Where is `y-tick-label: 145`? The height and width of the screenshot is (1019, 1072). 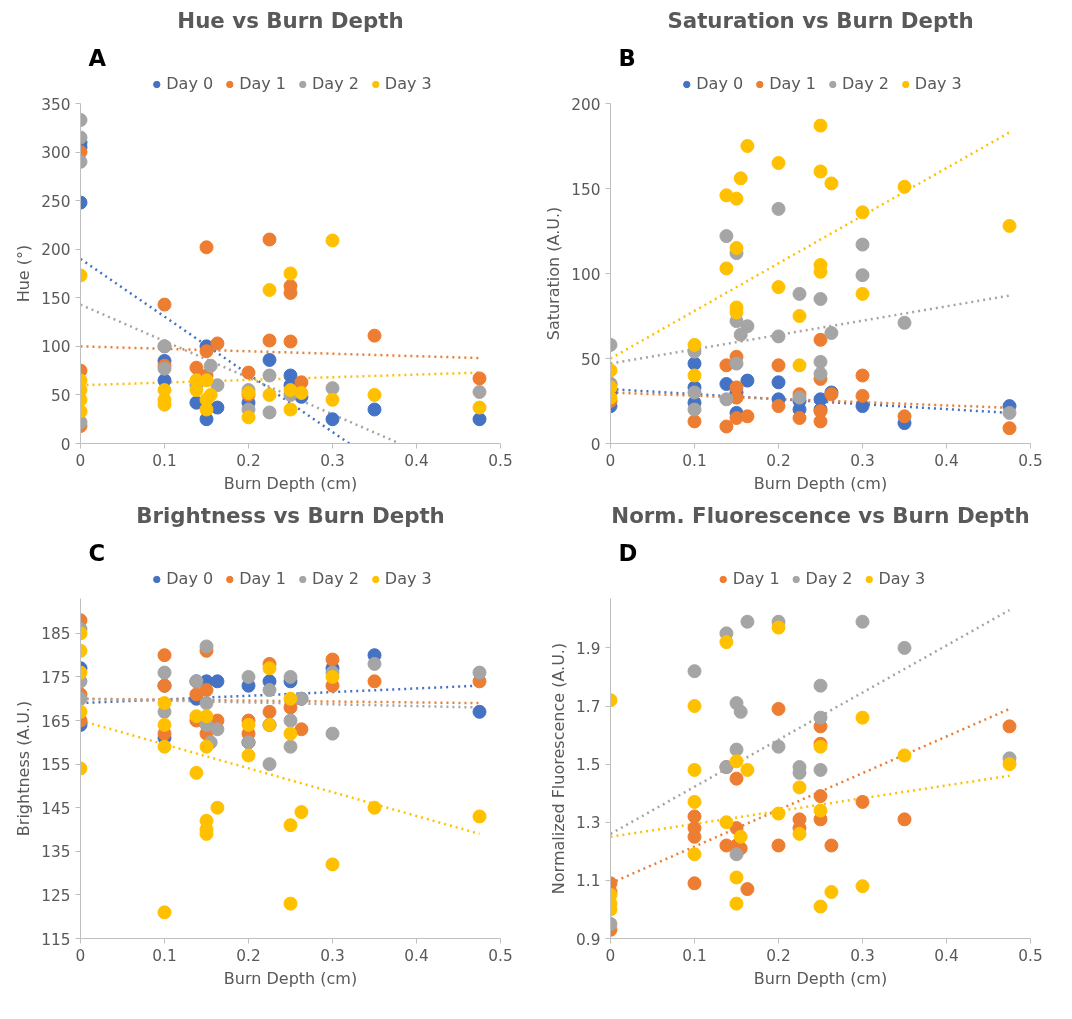 y-tick-label: 145 is located at coordinates (56, 808).